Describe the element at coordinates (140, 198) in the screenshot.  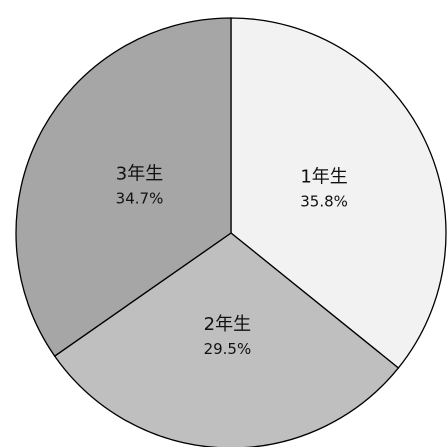
I see `slice-value-label-3: 34.7%` at that location.